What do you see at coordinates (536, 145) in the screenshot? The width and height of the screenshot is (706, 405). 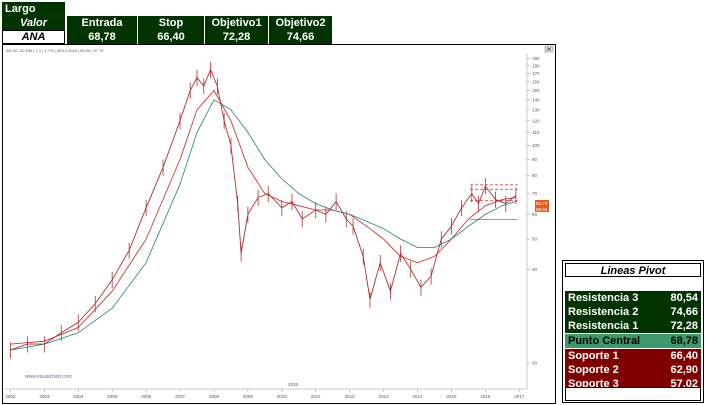 I see `y-tick-label: 100` at bounding box center [536, 145].